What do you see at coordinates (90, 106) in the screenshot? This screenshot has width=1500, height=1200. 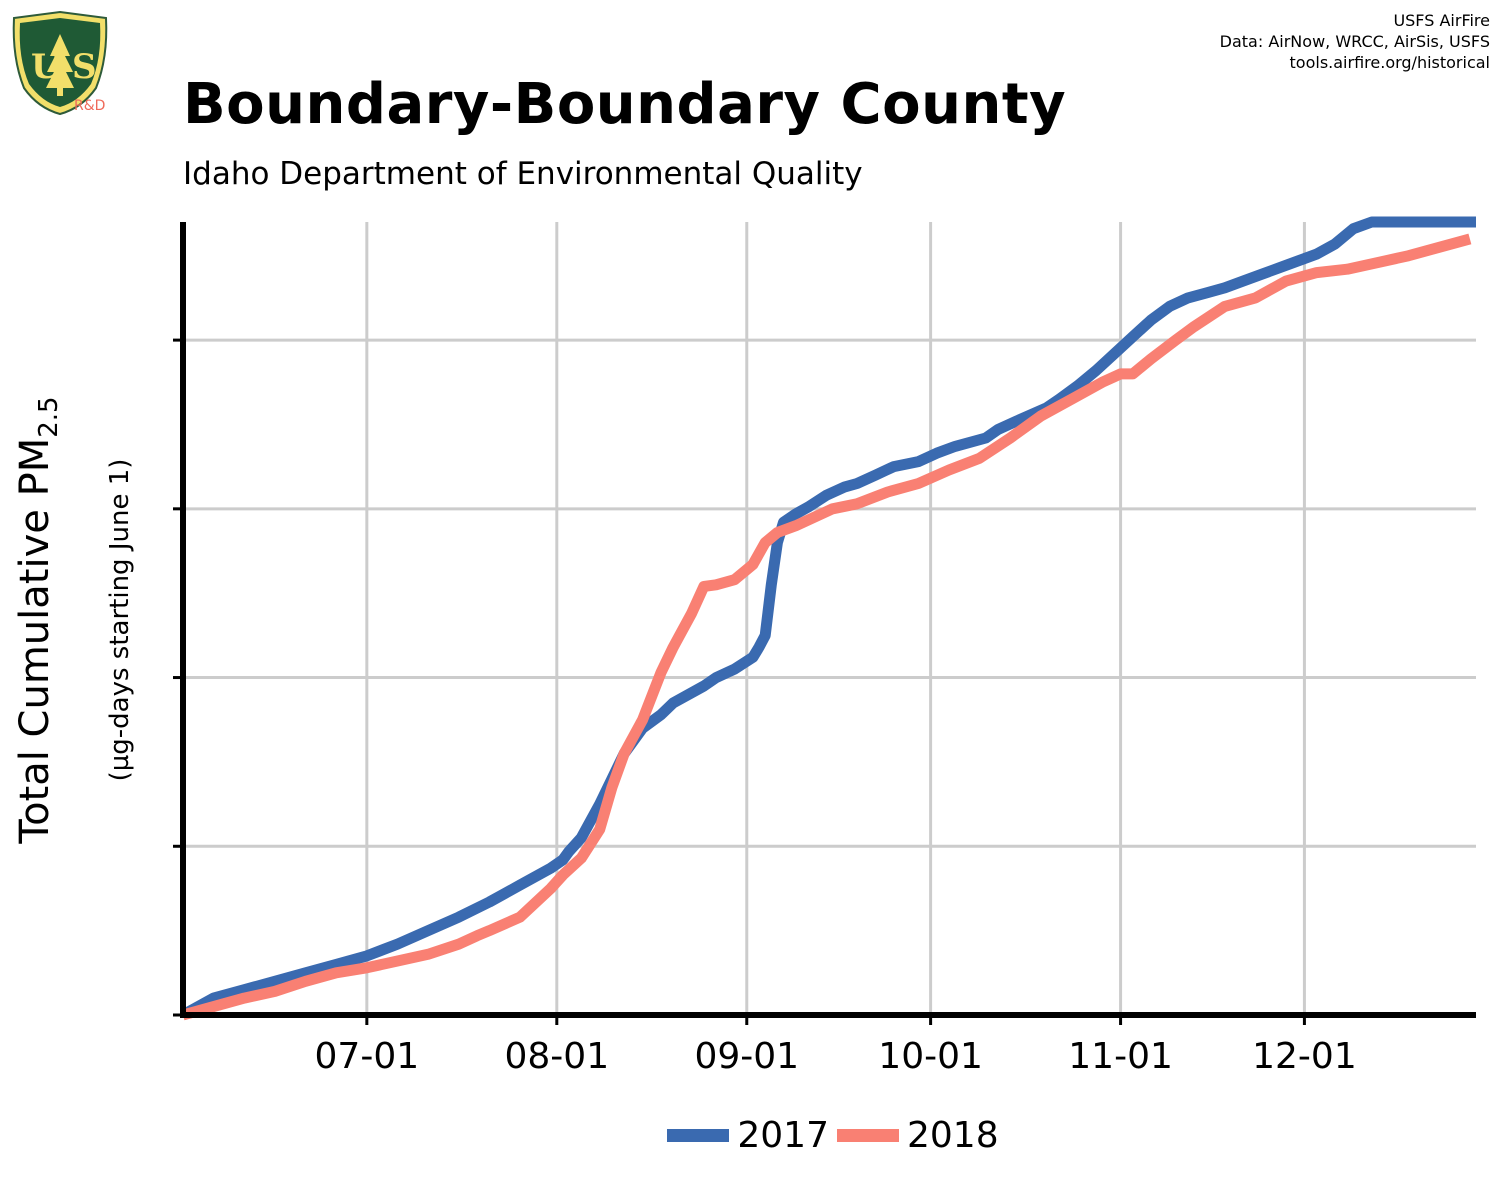 I see `logo-rd-text: R&D` at bounding box center [90, 106].